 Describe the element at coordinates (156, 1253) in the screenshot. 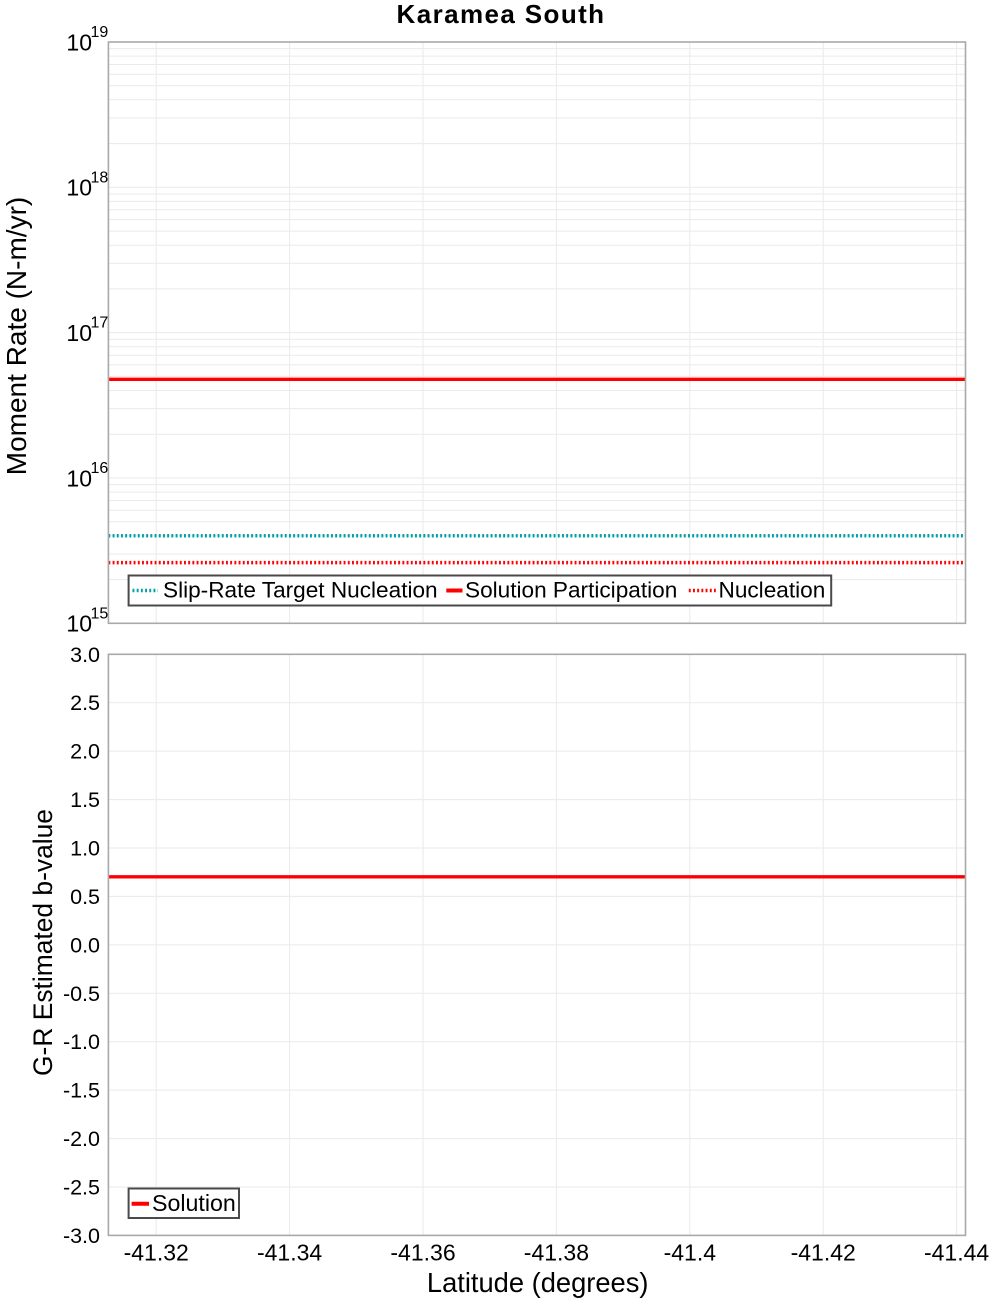

I see `svg-text: -41.32` at that location.